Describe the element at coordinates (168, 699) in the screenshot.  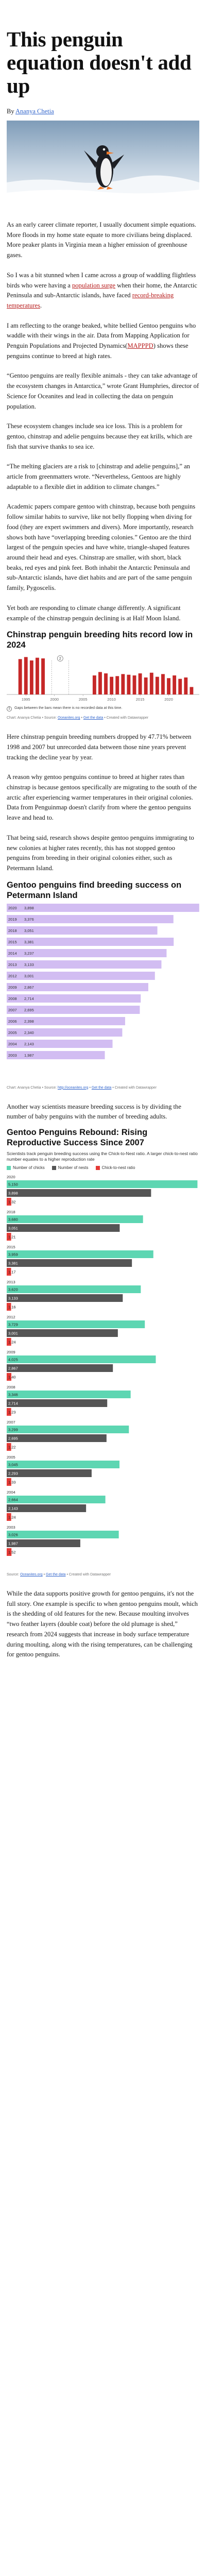
I see `x-tick-label: 2020` at that location.